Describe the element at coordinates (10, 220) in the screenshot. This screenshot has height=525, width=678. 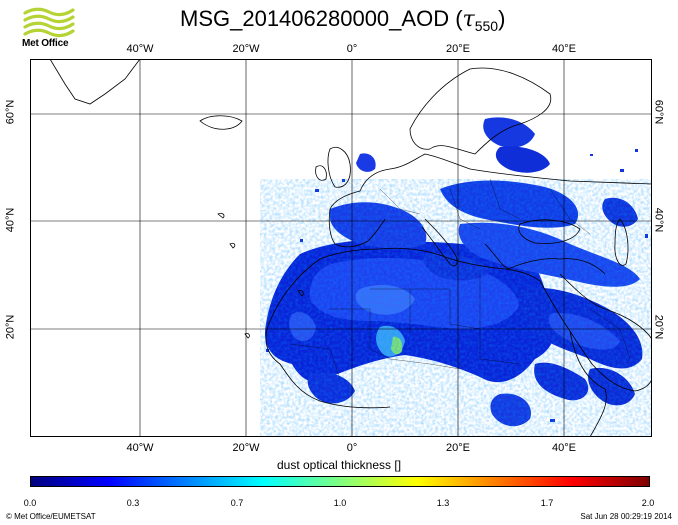
I see `lat-tick-left-40n: 40°N` at that location.